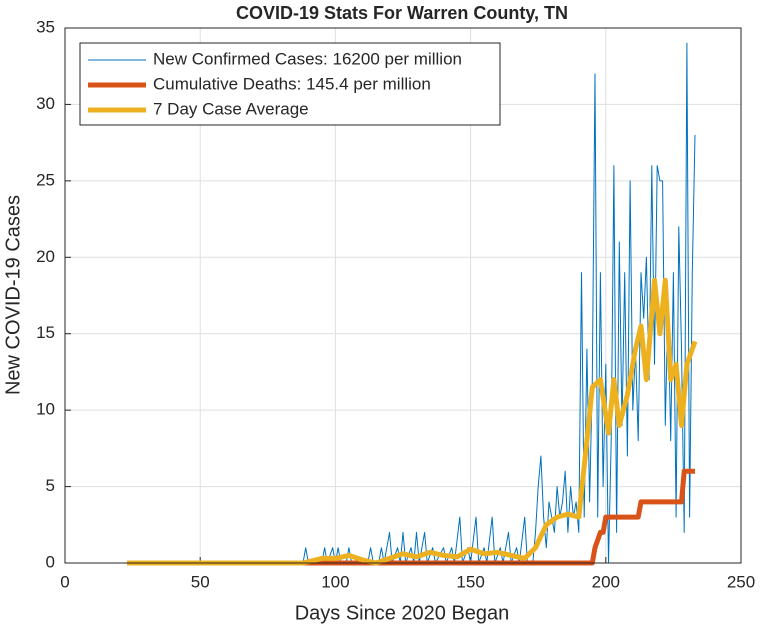 The height and width of the screenshot is (630, 761). Describe the element at coordinates (307, 58) in the screenshot. I see `legend-label: New Confirmed Cases: 16200 per million` at that location.